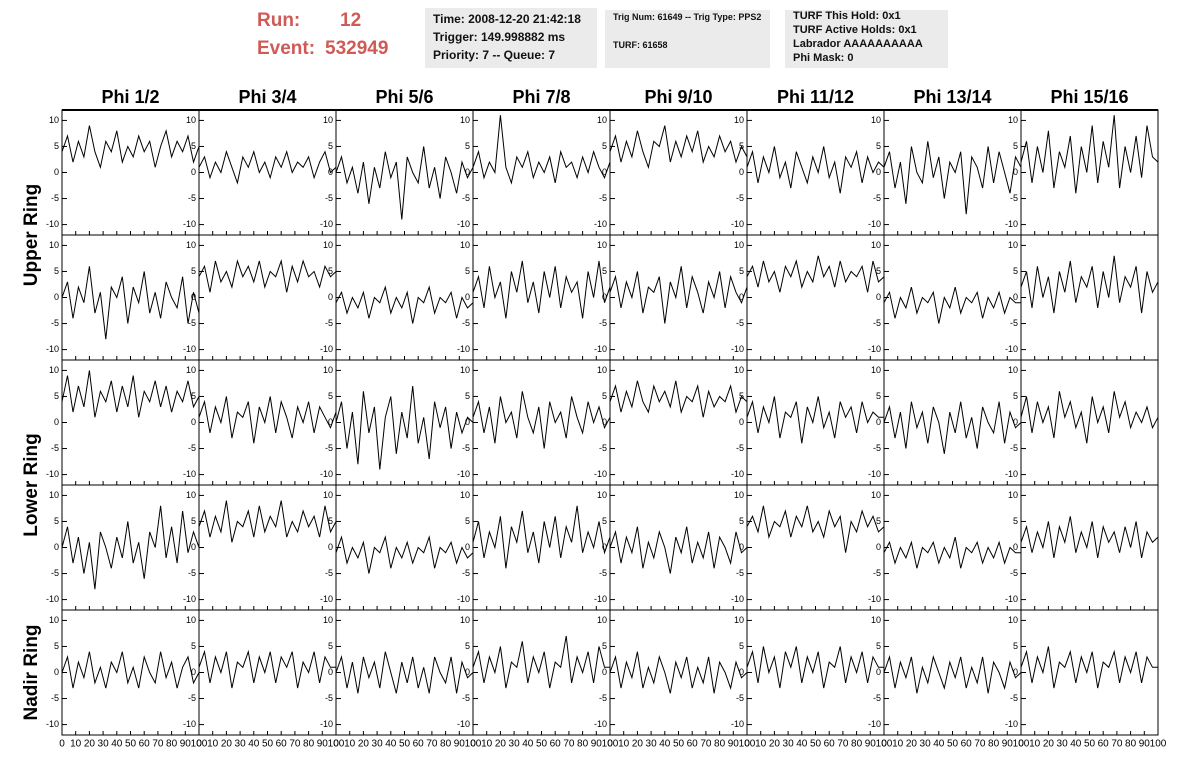  Describe the element at coordinates (678, 97) in the screenshot. I see `column-label: Phi 9/10` at that location.